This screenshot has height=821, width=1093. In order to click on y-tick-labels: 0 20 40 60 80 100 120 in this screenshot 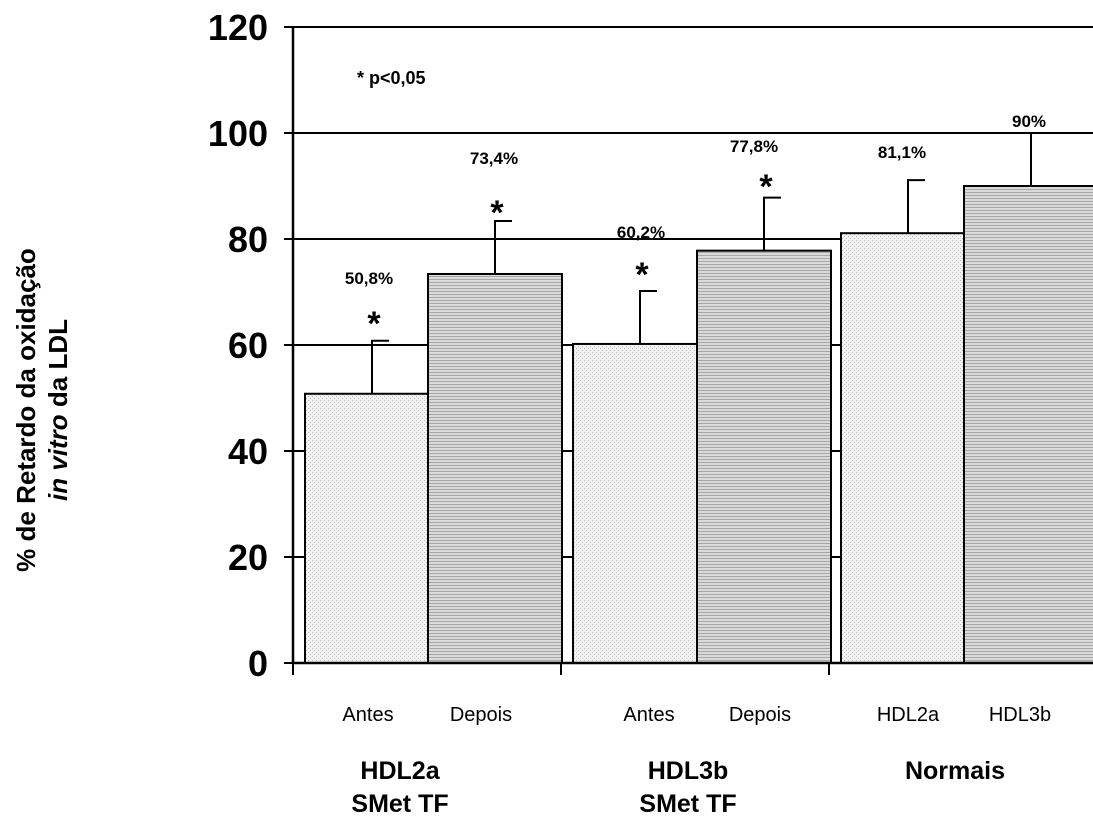, I will do `click(238, 345)`.